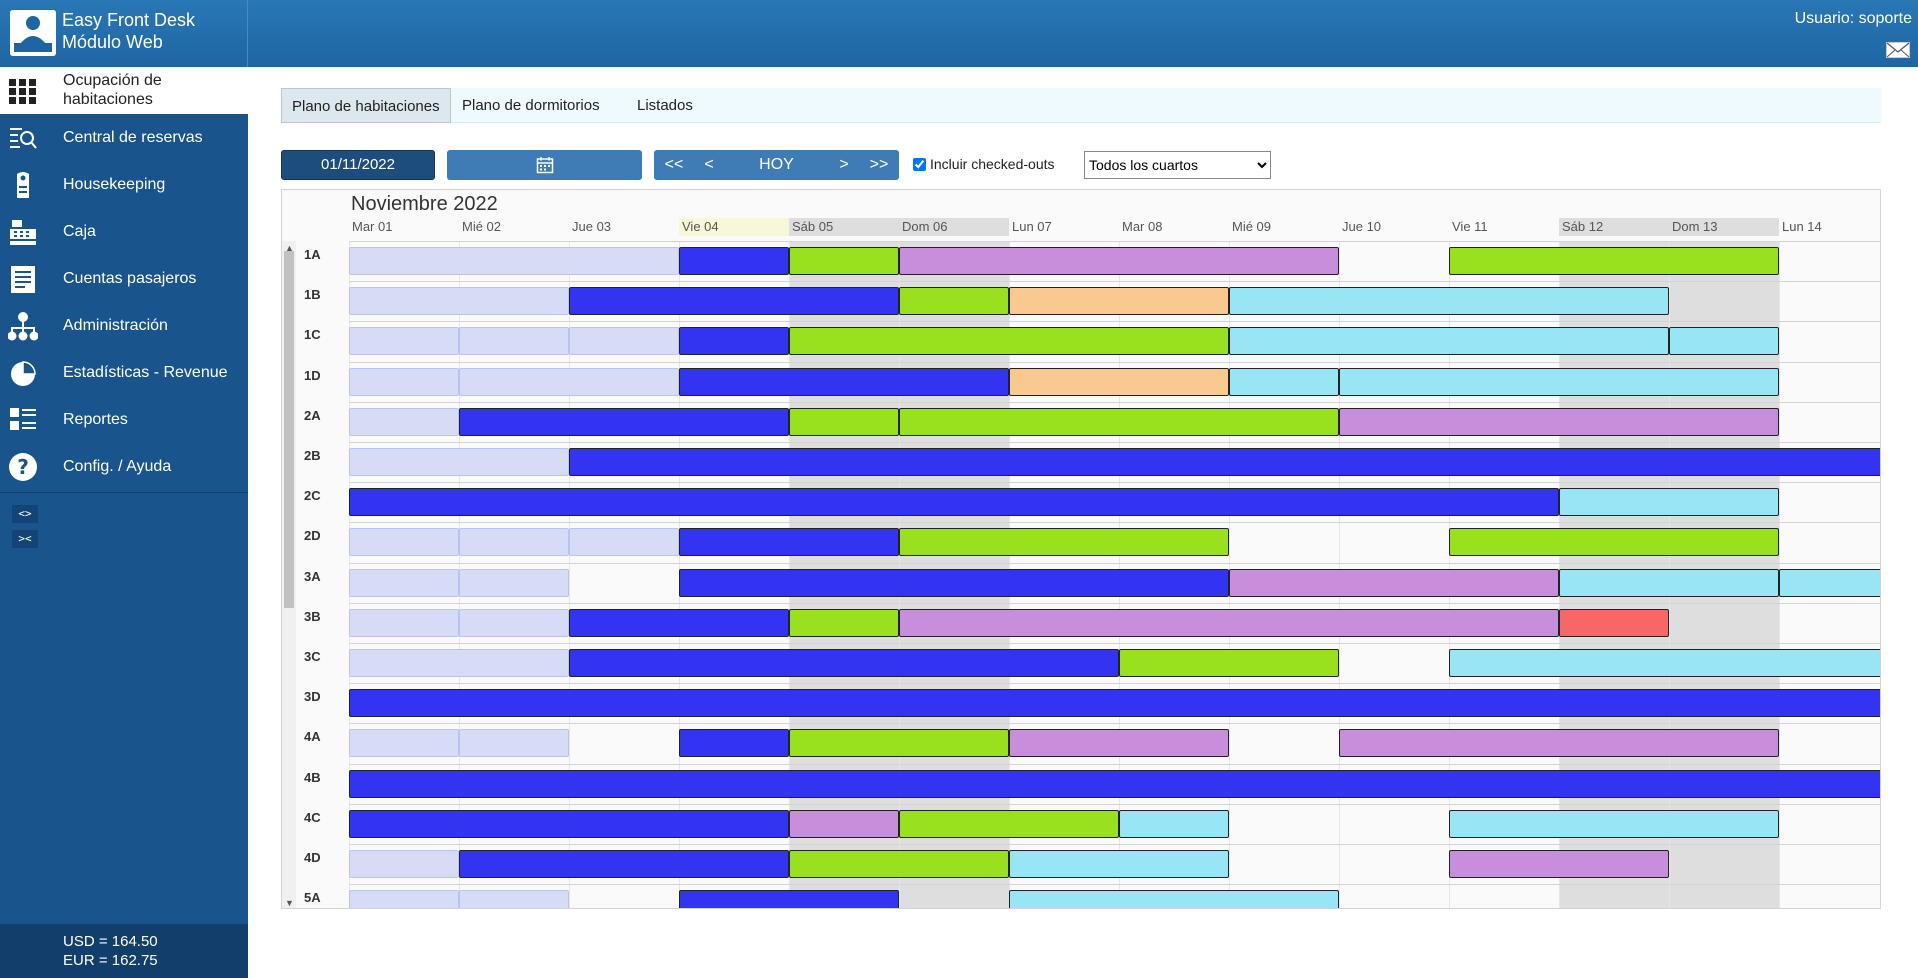  What do you see at coordinates (312, 254) in the screenshot?
I see `room-label: 1A` at bounding box center [312, 254].